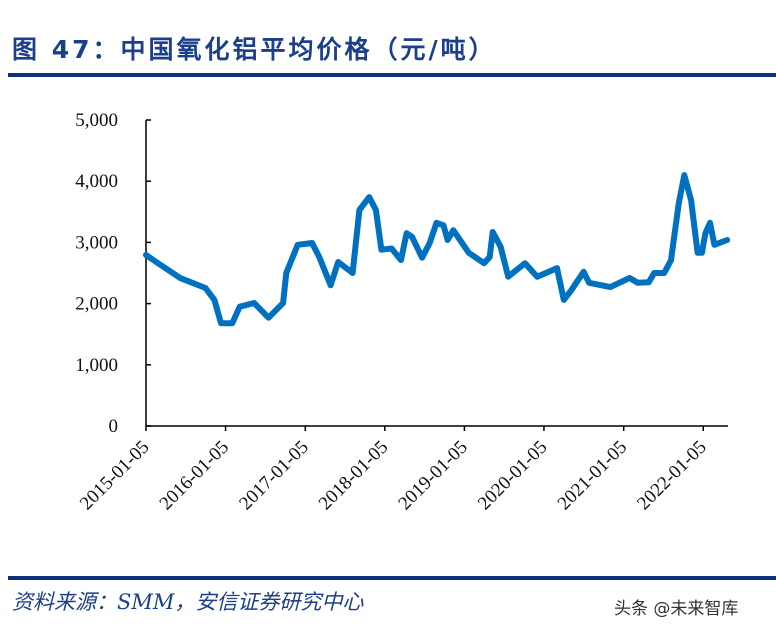 The width and height of the screenshot is (776, 632). What do you see at coordinates (188, 602) in the screenshot?
I see `source-note: 资料来源：SMM，安信证券研究中心` at bounding box center [188, 602].